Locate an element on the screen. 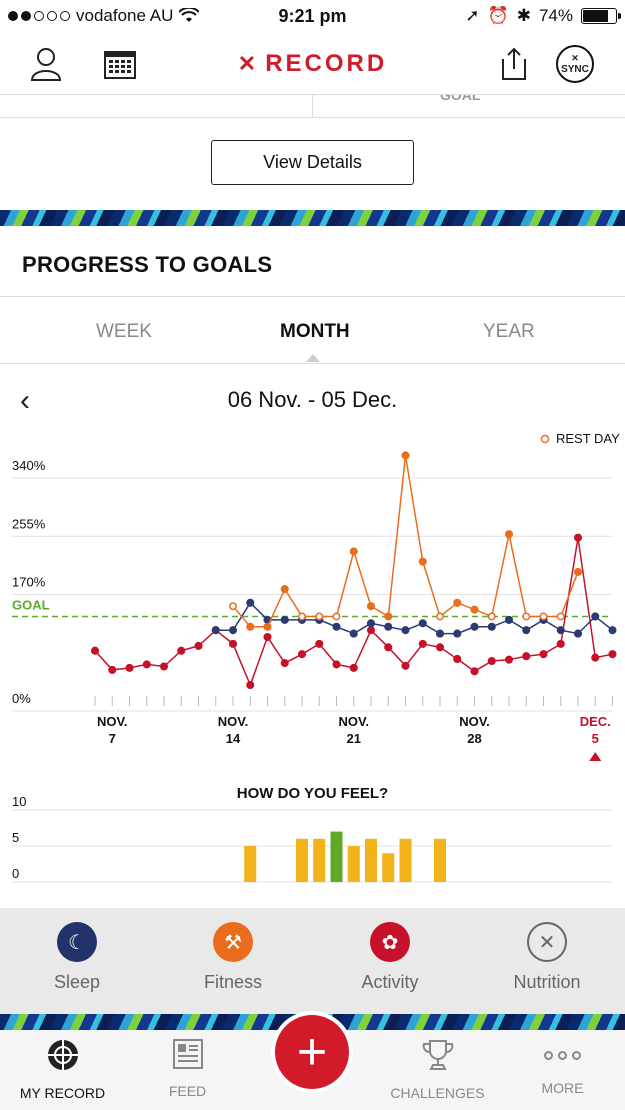 The image size is (625, 1110). divider is located at coordinates (312, 363).